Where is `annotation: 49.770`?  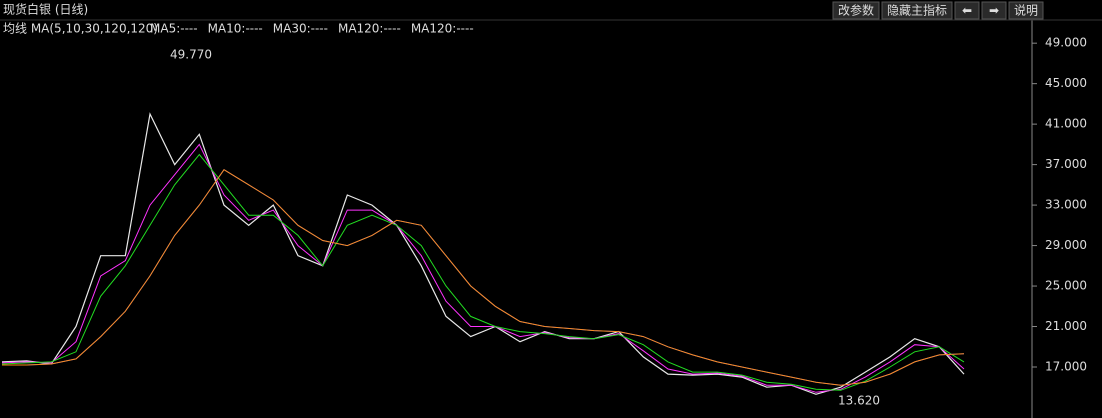 annotation: 49.770 is located at coordinates (191, 55).